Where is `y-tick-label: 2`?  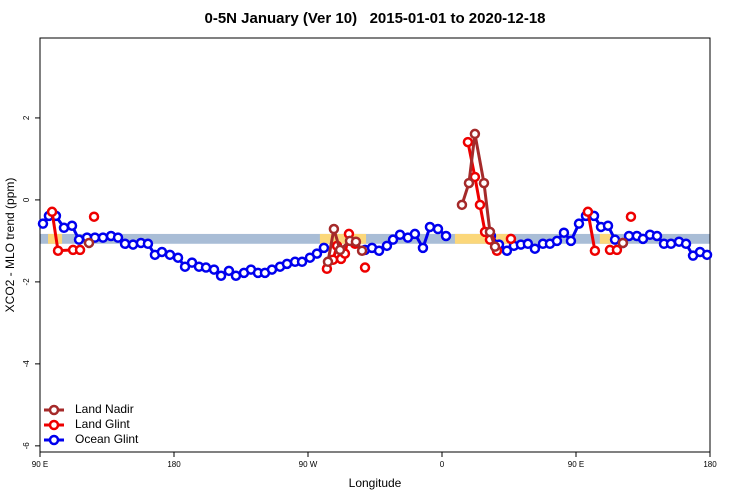
y-tick-label: 2 is located at coordinates (26, 117).